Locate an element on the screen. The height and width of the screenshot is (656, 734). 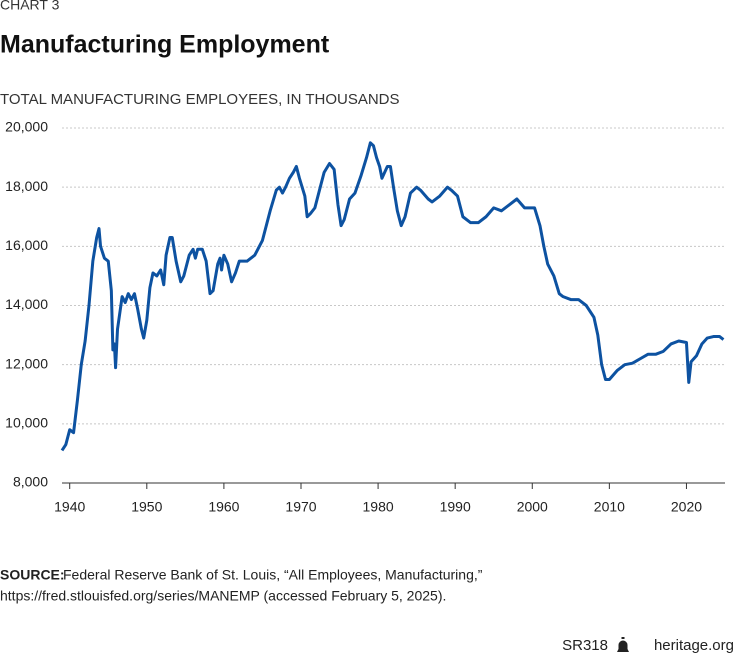
y-tick-label: 16,000 is located at coordinates (26, 245).